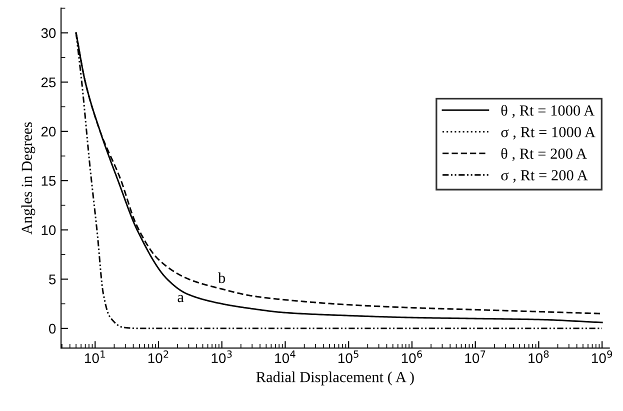  Describe the element at coordinates (48, 131) in the screenshot. I see `y-tick-label: 20` at that location.